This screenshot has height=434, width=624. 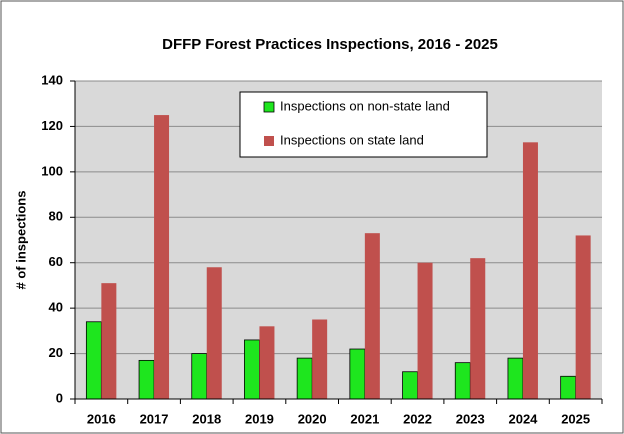 What do you see at coordinates (363, 124) in the screenshot?
I see `legend-box` at bounding box center [363, 124].